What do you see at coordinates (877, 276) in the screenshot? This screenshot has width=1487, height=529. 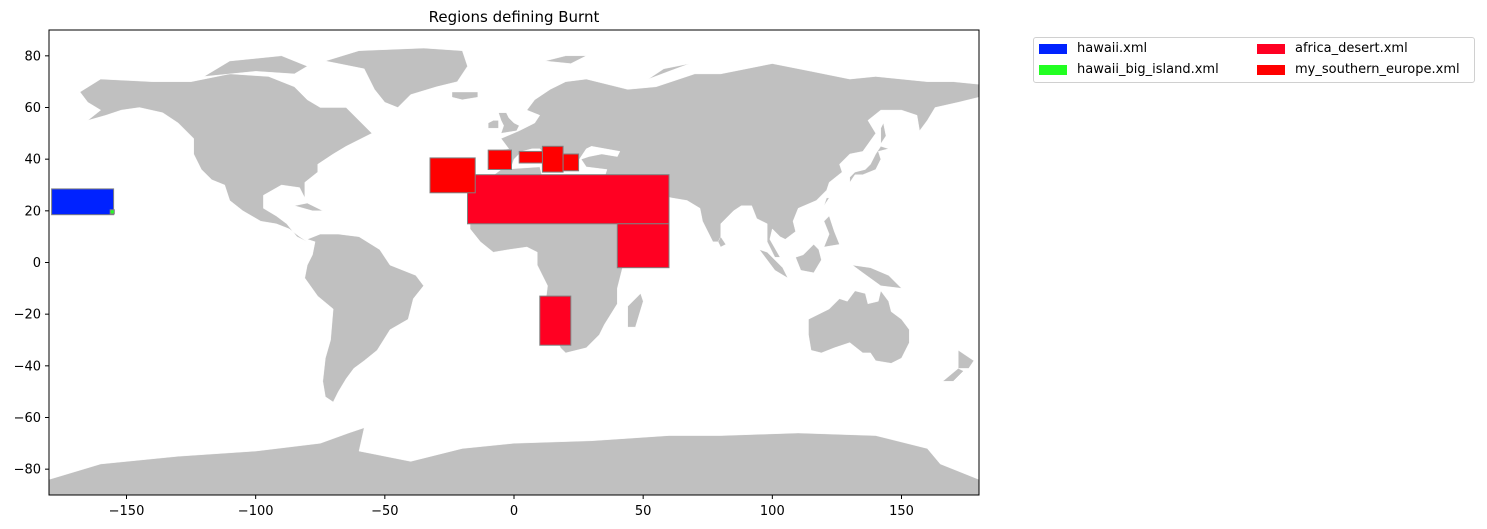 I see `land-new-guinea` at bounding box center [877, 276].